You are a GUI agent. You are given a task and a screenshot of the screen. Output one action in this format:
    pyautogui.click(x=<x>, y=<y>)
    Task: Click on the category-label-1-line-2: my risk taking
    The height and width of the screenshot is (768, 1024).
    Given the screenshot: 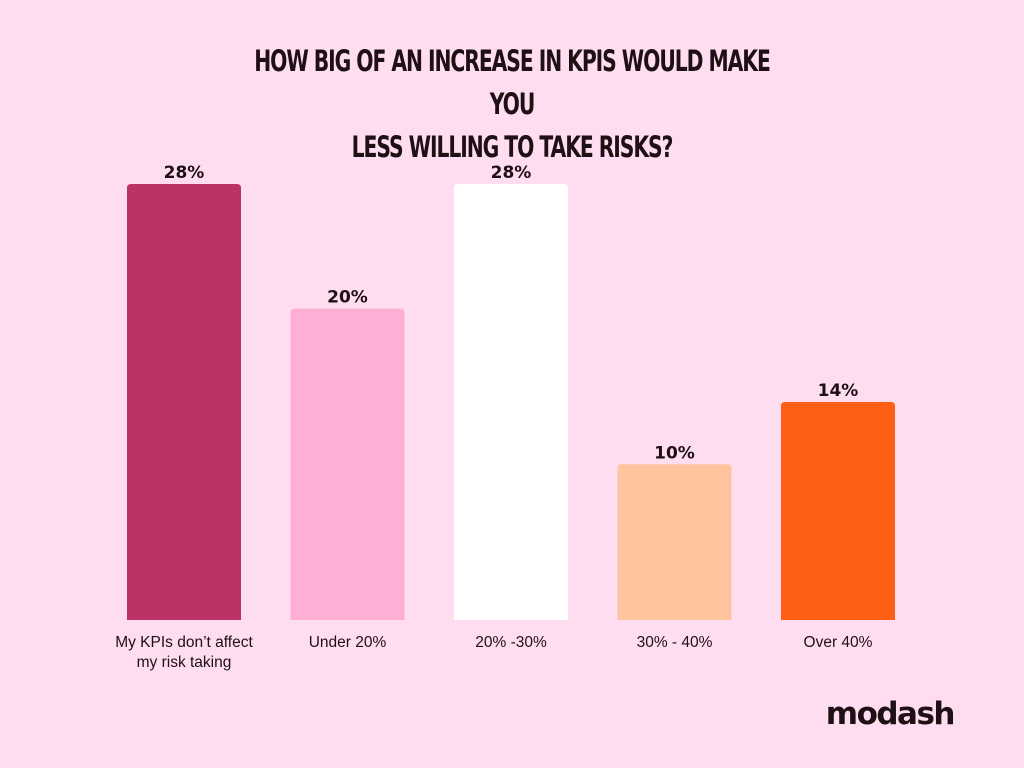 What is the action you would take?
    pyautogui.click(x=184, y=662)
    